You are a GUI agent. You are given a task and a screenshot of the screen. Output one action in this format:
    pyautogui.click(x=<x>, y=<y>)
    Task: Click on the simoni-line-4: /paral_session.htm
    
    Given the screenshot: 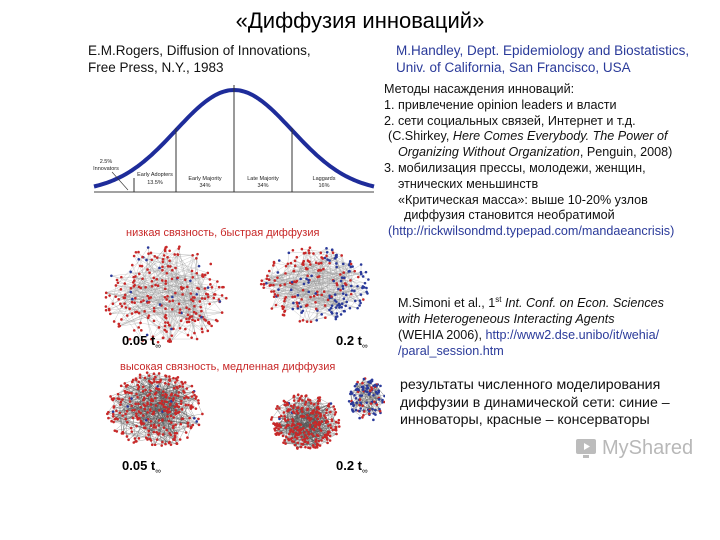 What is the action you would take?
    pyautogui.click(x=451, y=351)
    